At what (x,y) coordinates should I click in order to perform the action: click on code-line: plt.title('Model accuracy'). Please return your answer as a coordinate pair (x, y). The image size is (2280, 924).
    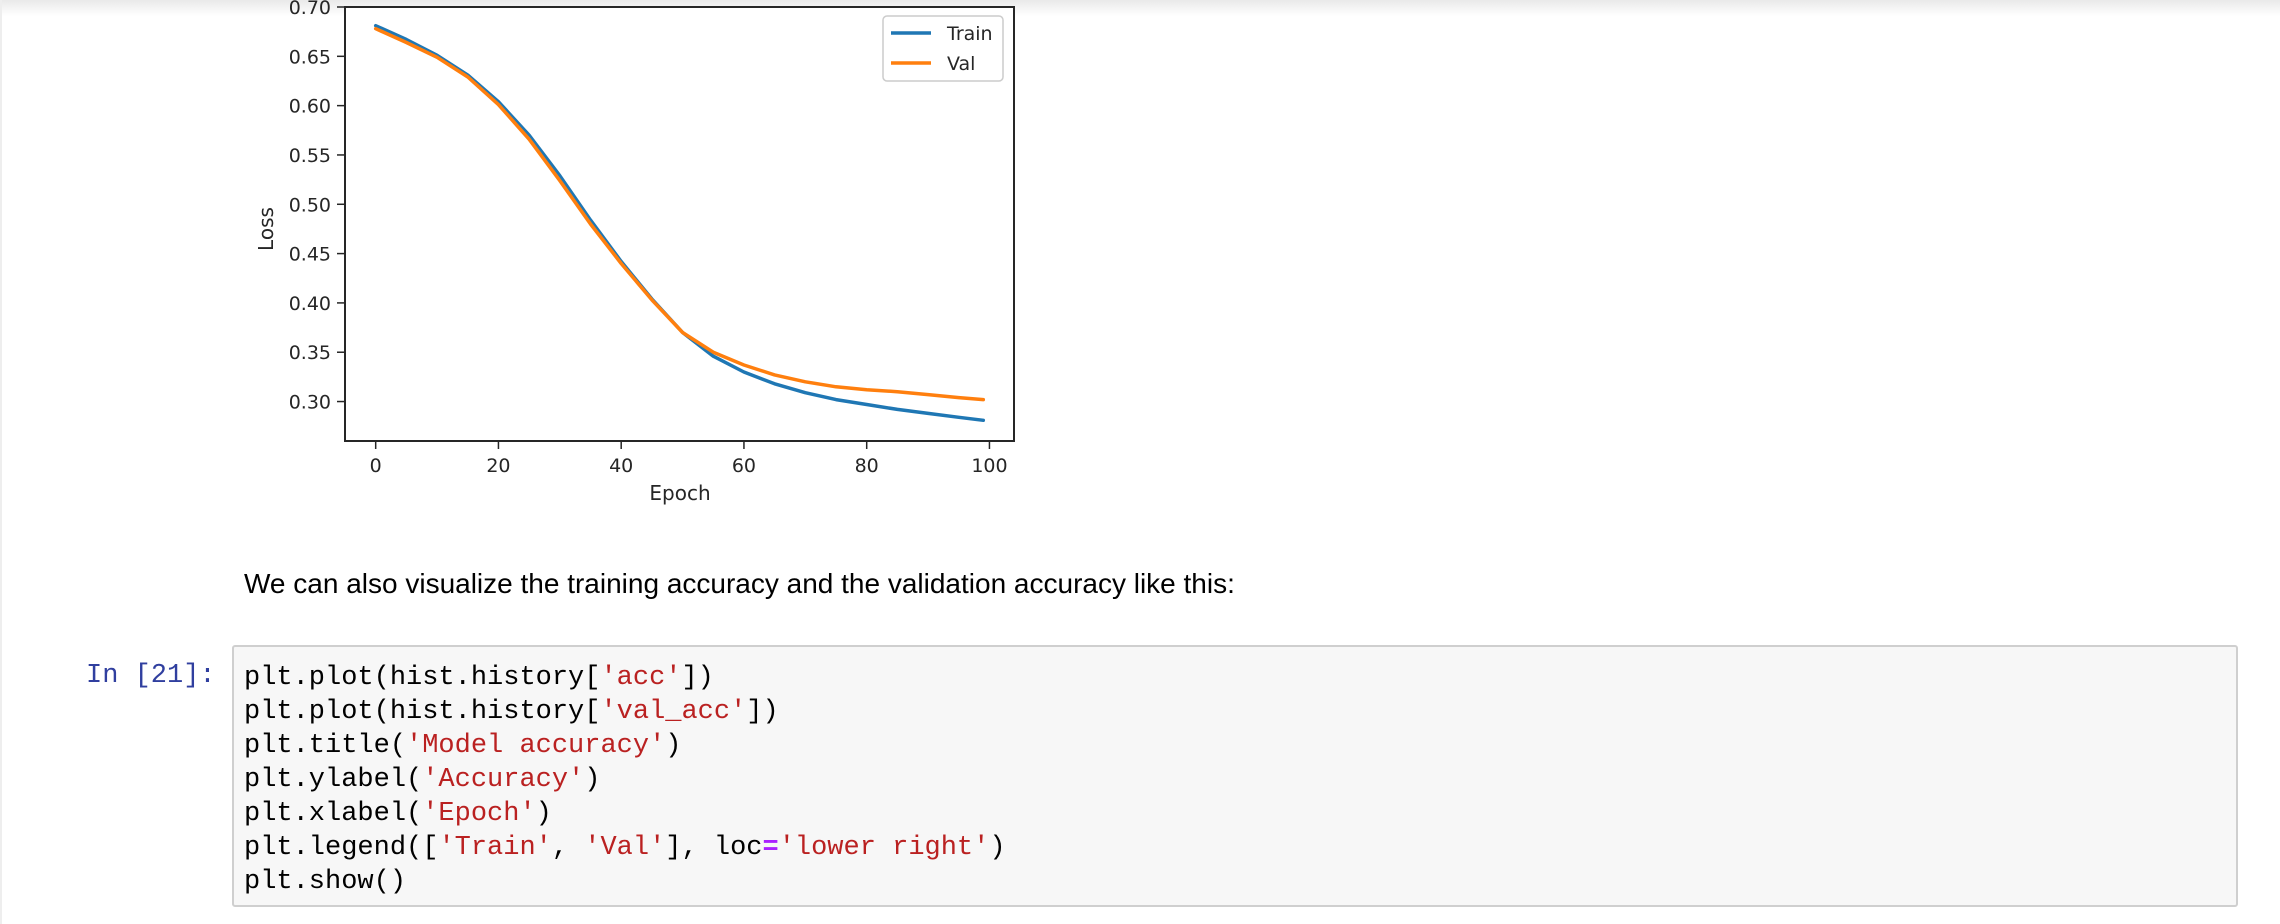
    Looking at the image, I should click on (1235, 746).